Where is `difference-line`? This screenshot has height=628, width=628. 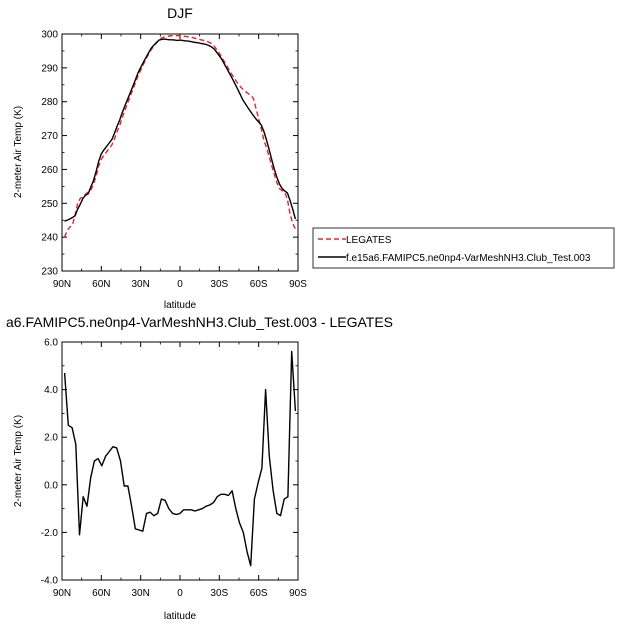
difference-line is located at coordinates (180, 458).